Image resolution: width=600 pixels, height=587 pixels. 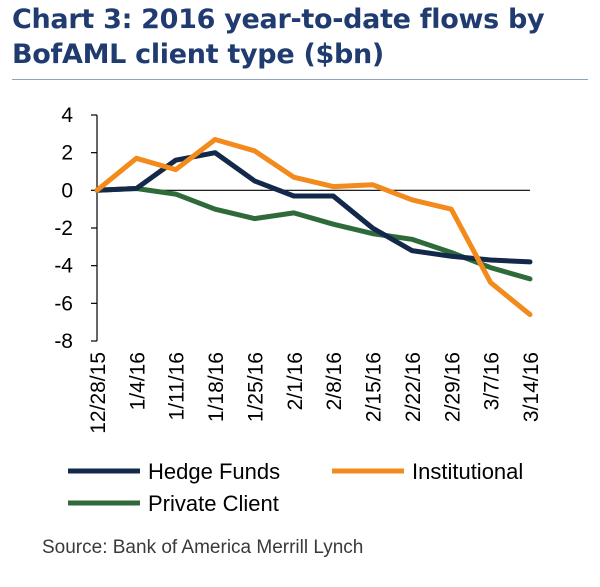 What do you see at coordinates (492, 381) in the screenshot?
I see `x-tick-label: 3/7/16` at bounding box center [492, 381].